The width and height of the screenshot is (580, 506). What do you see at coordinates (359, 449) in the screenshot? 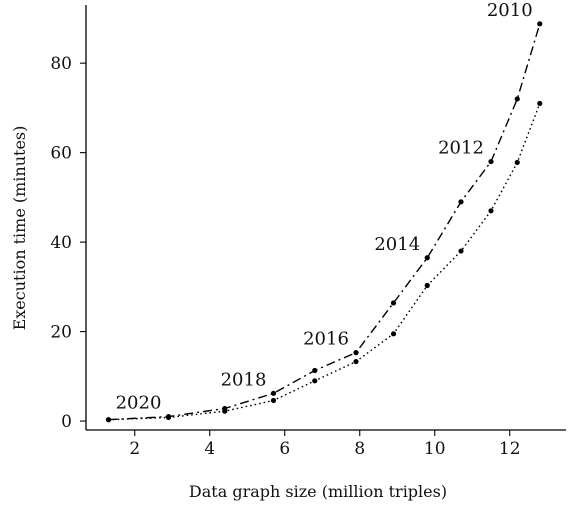
I see `x-tick-label: 8` at bounding box center [359, 449].